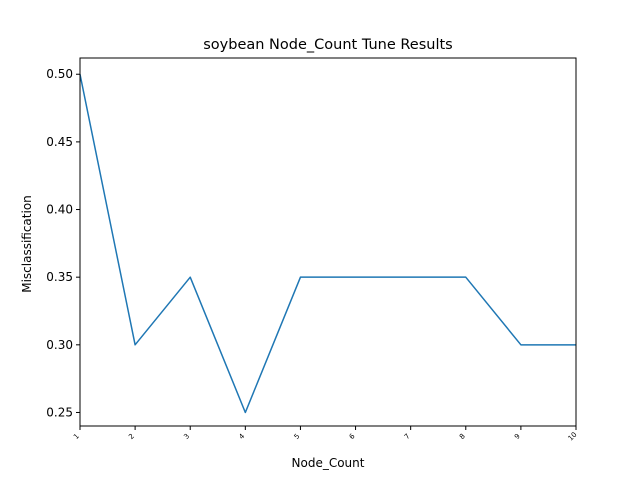 The width and height of the screenshot is (640, 480). I want to click on x-tick-label: 3, so click(186, 436).